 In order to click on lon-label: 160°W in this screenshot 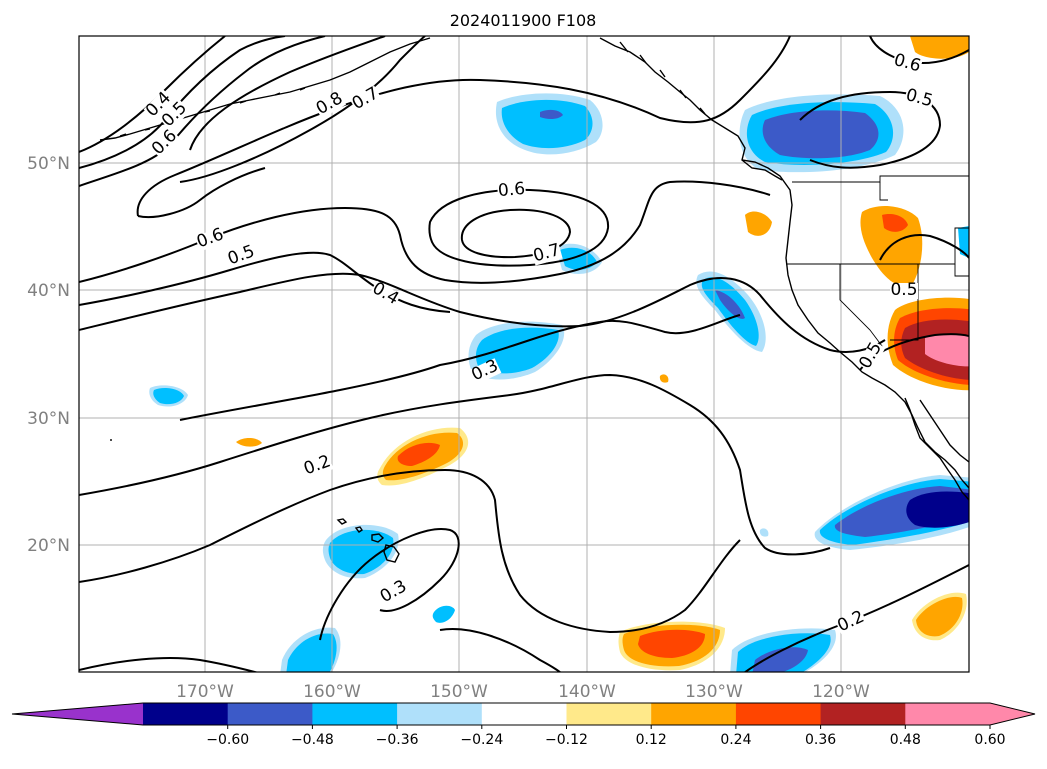, I will do `click(332, 692)`.